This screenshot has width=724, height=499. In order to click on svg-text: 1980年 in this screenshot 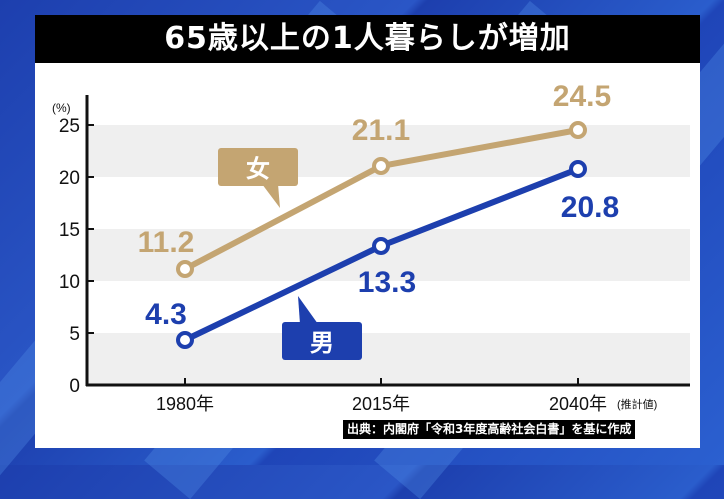, I will do `click(185, 404)`.